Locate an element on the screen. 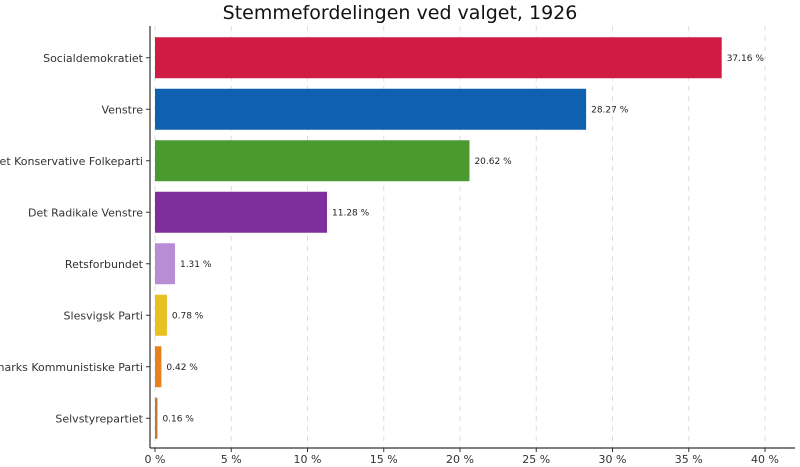 This screenshot has width=800, height=467. category-label: Socialdemokratiet is located at coordinates (93, 58).